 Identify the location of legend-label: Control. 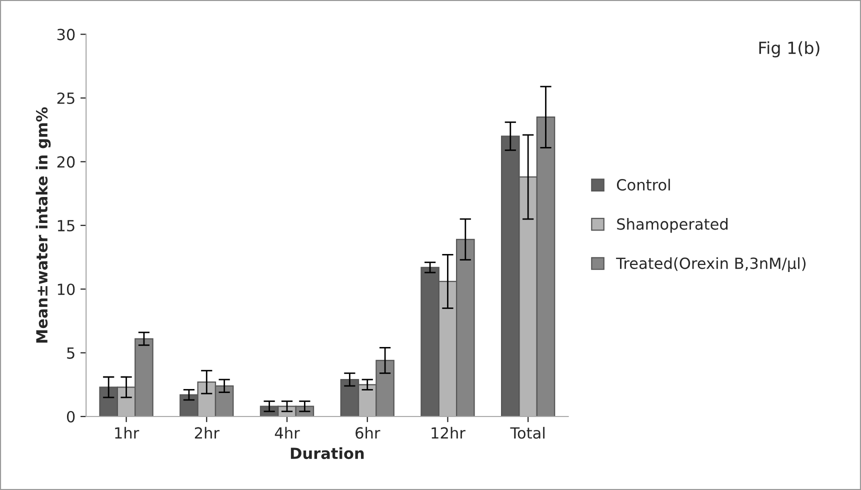
(643, 184).